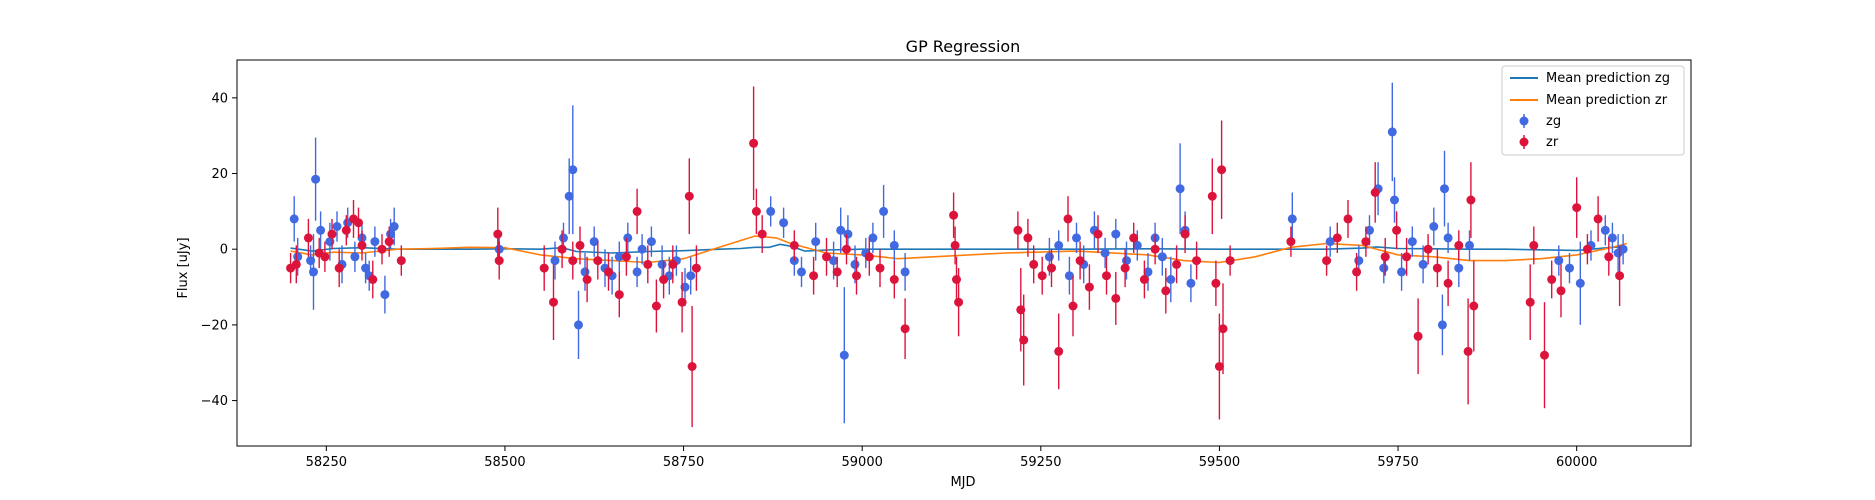  Describe the element at coordinates (1040, 462) in the screenshot. I see `x-tick-label-4: 59250` at that location.